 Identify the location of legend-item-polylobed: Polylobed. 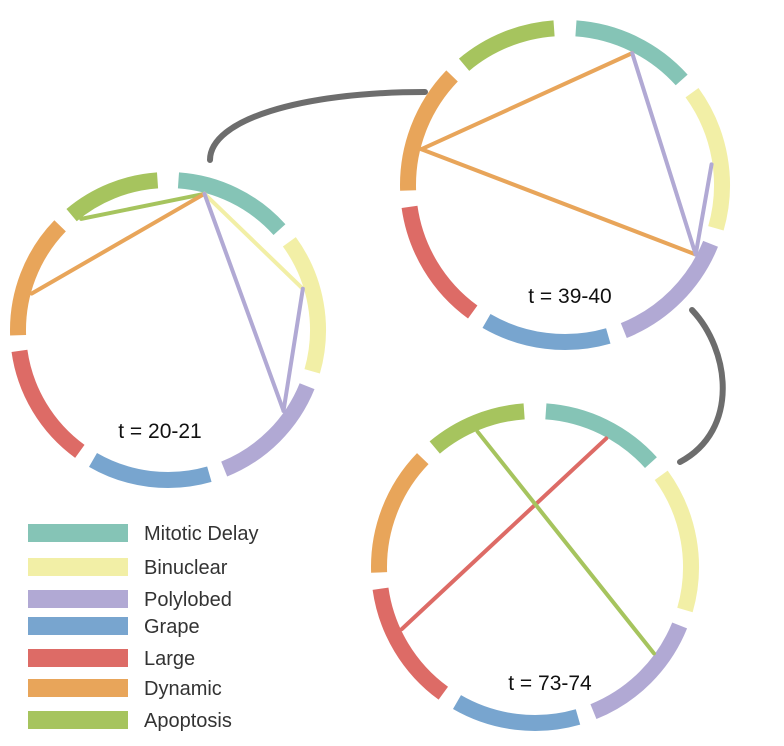
(130, 600).